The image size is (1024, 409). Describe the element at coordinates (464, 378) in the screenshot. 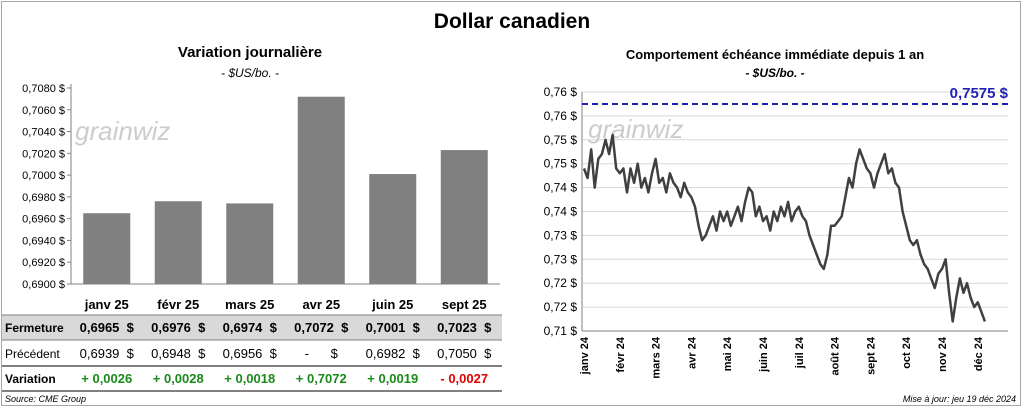

I see `table-cell: - 0,0027` at that location.